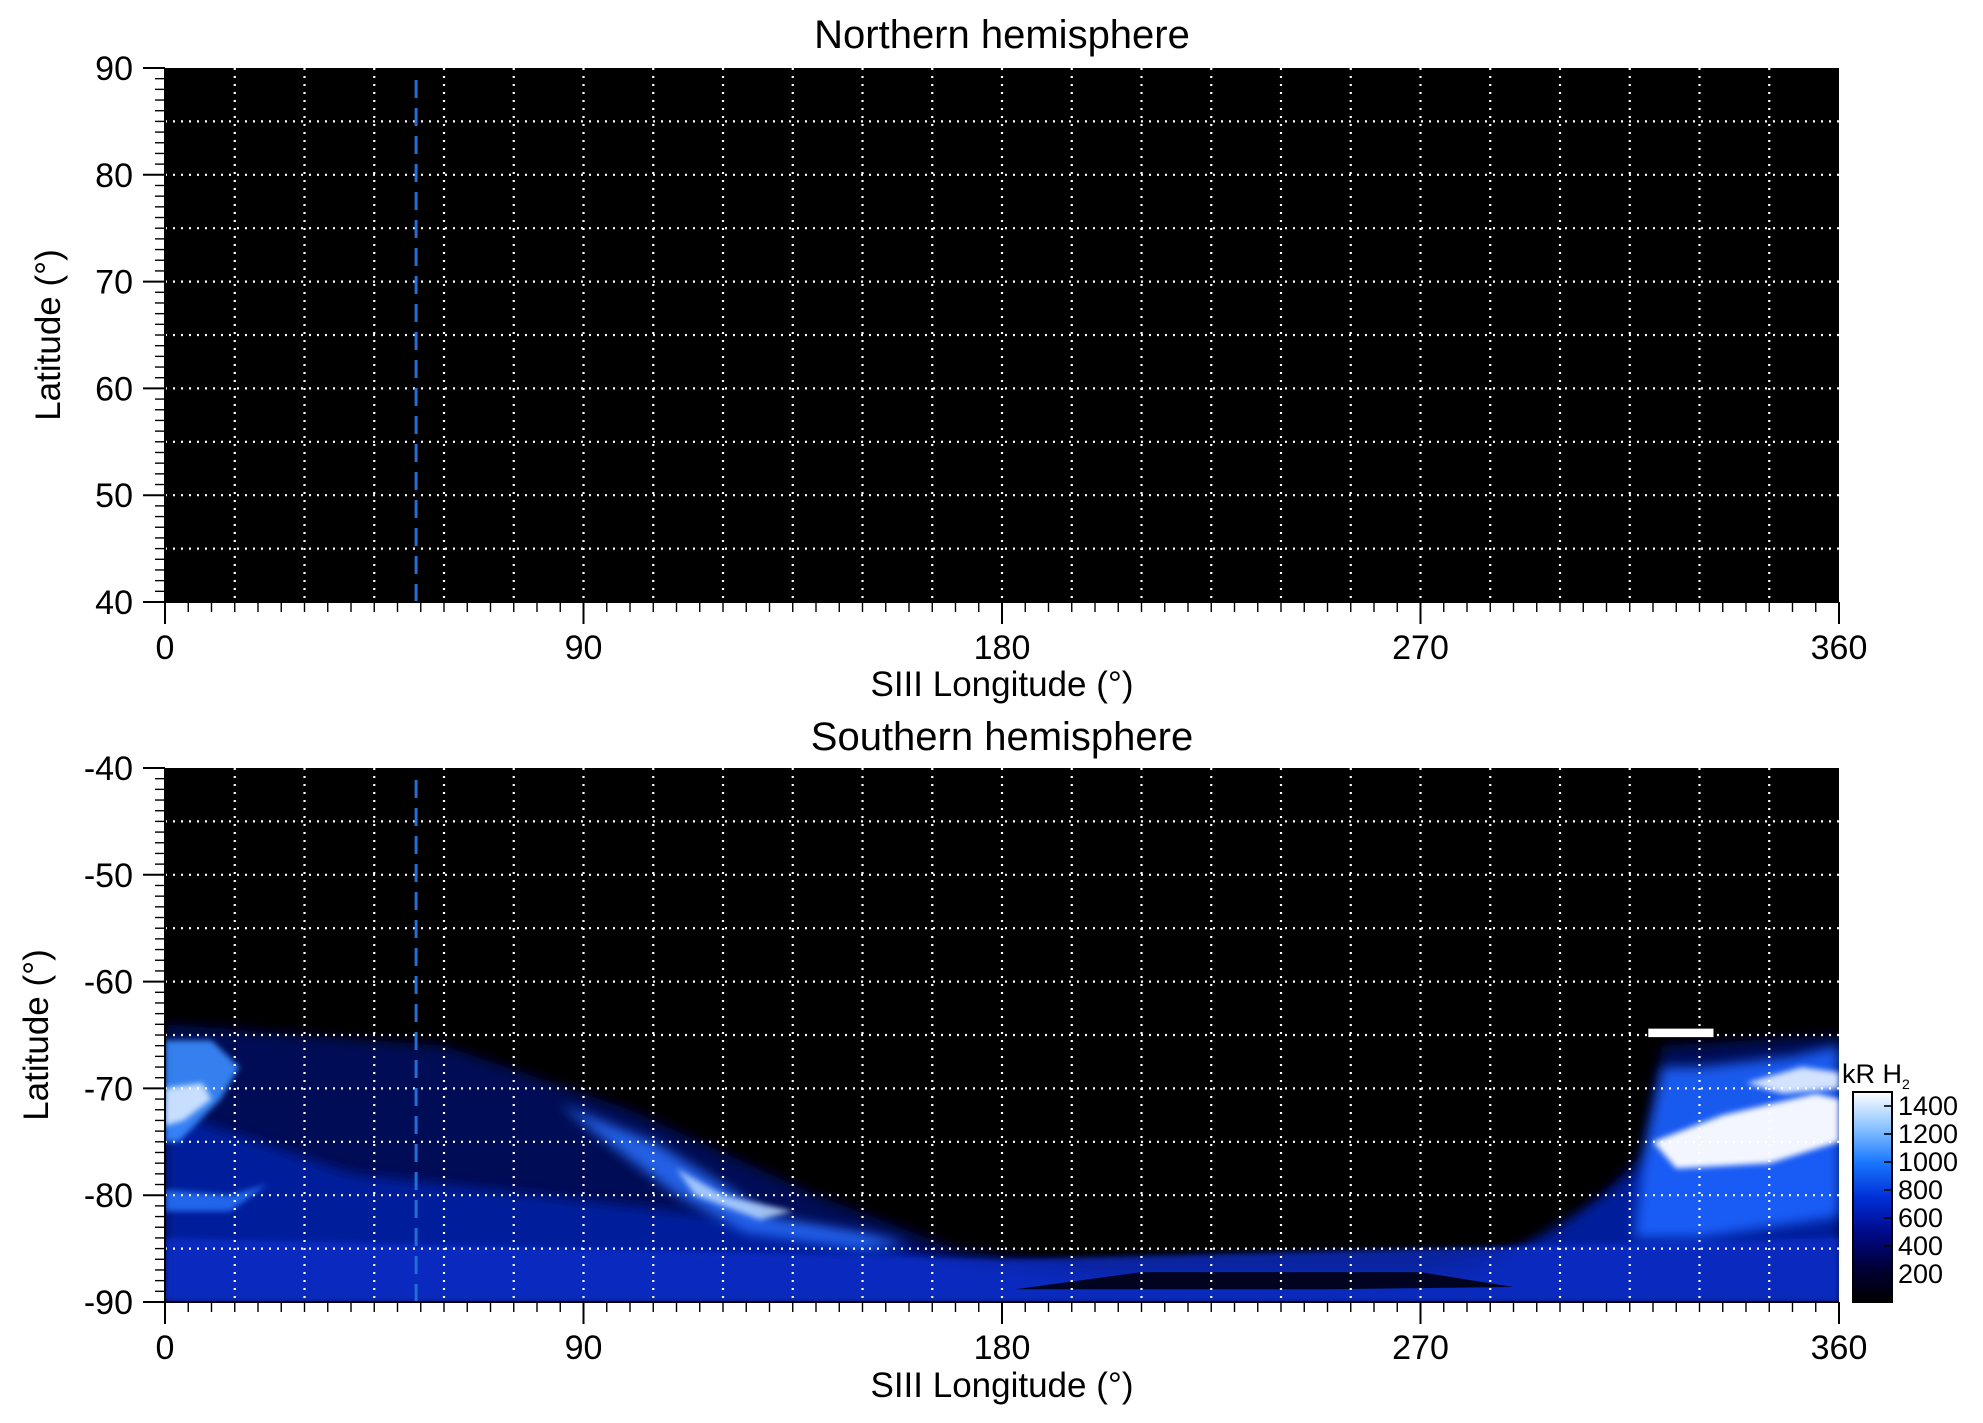 The image size is (1983, 1423). Describe the element at coordinates (1872, 1074) in the screenshot. I see `colorbar-label-text: kR H` at that location.